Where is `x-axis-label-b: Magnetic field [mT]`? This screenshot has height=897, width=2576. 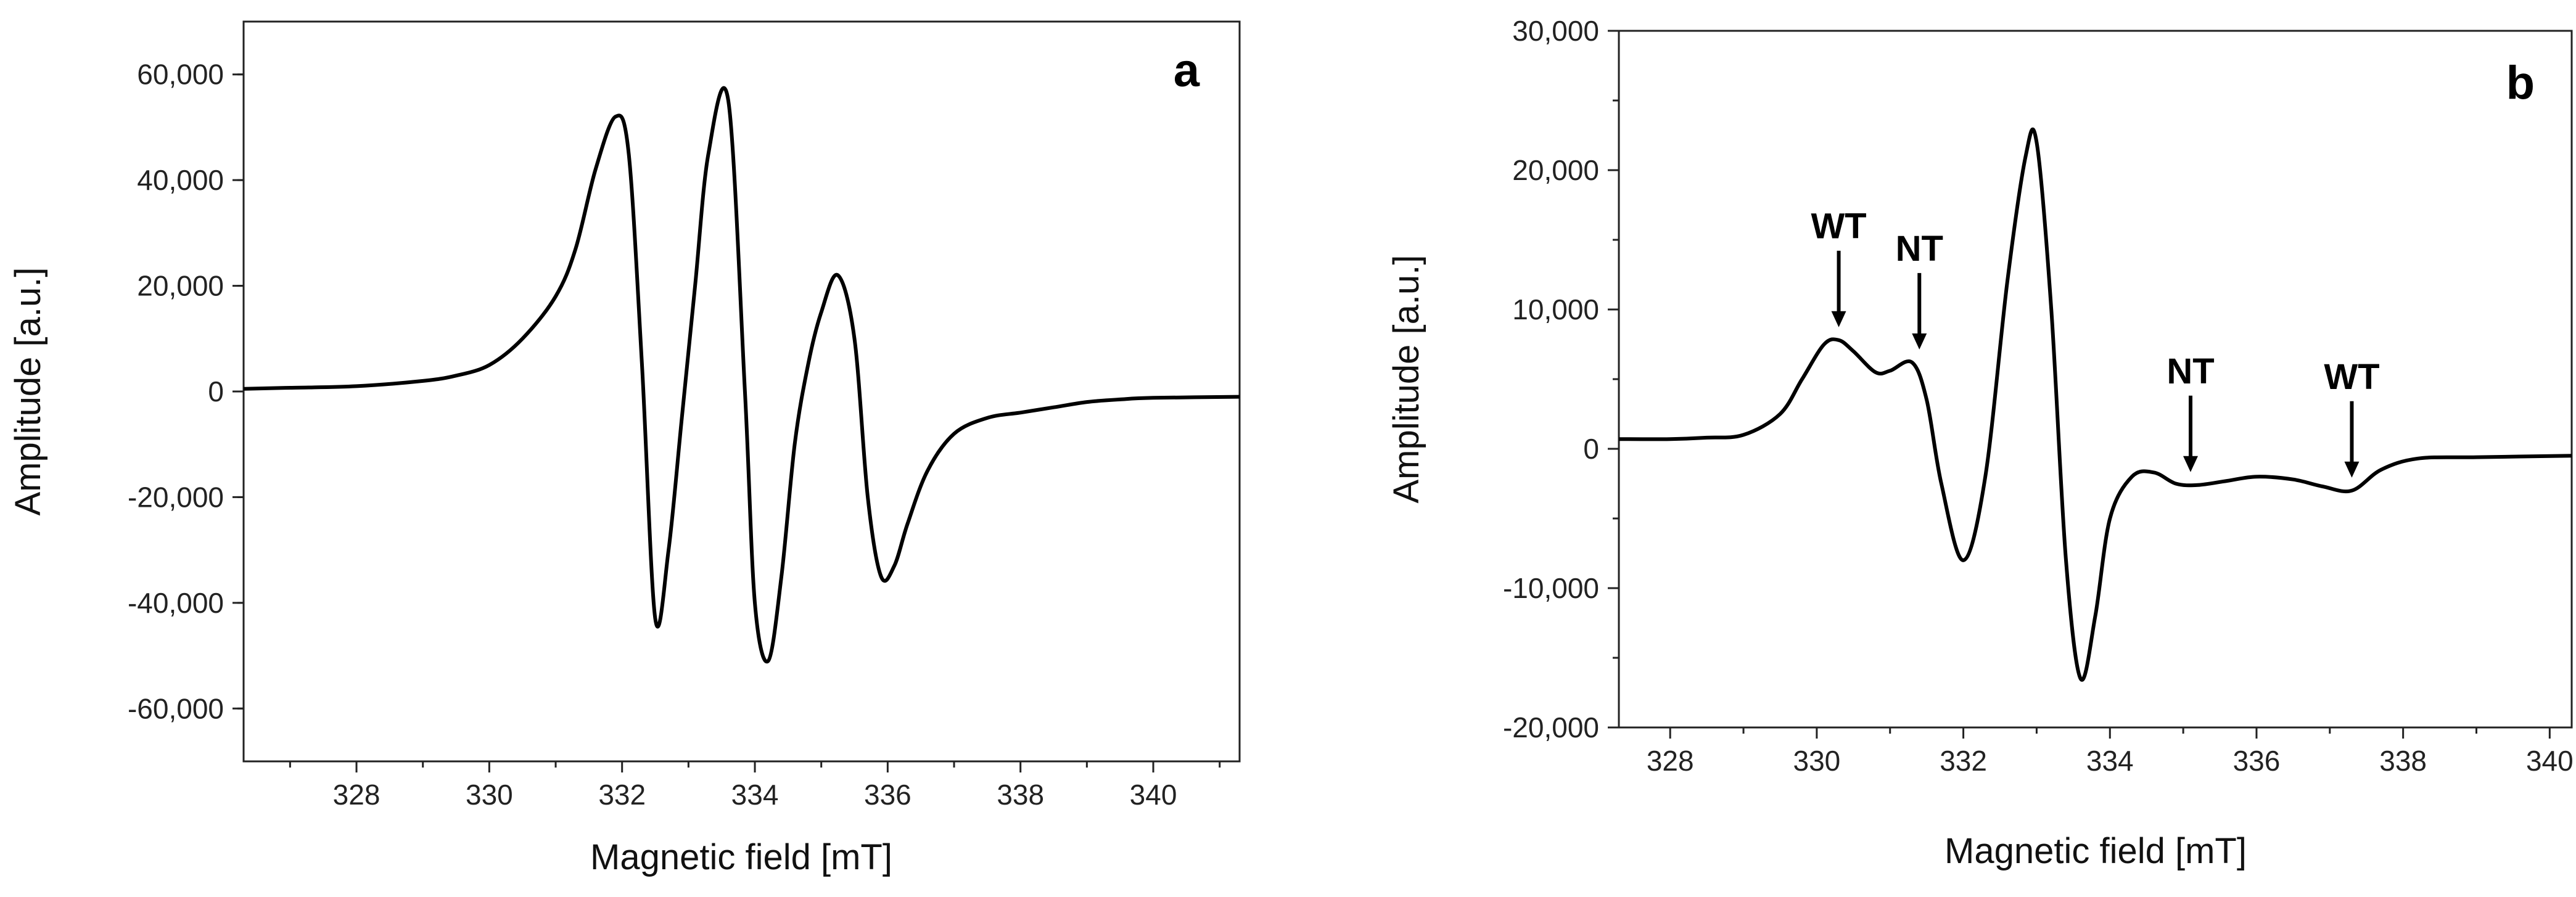 x-axis-label-b: Magnetic field [mT] is located at coordinates (2095, 851).